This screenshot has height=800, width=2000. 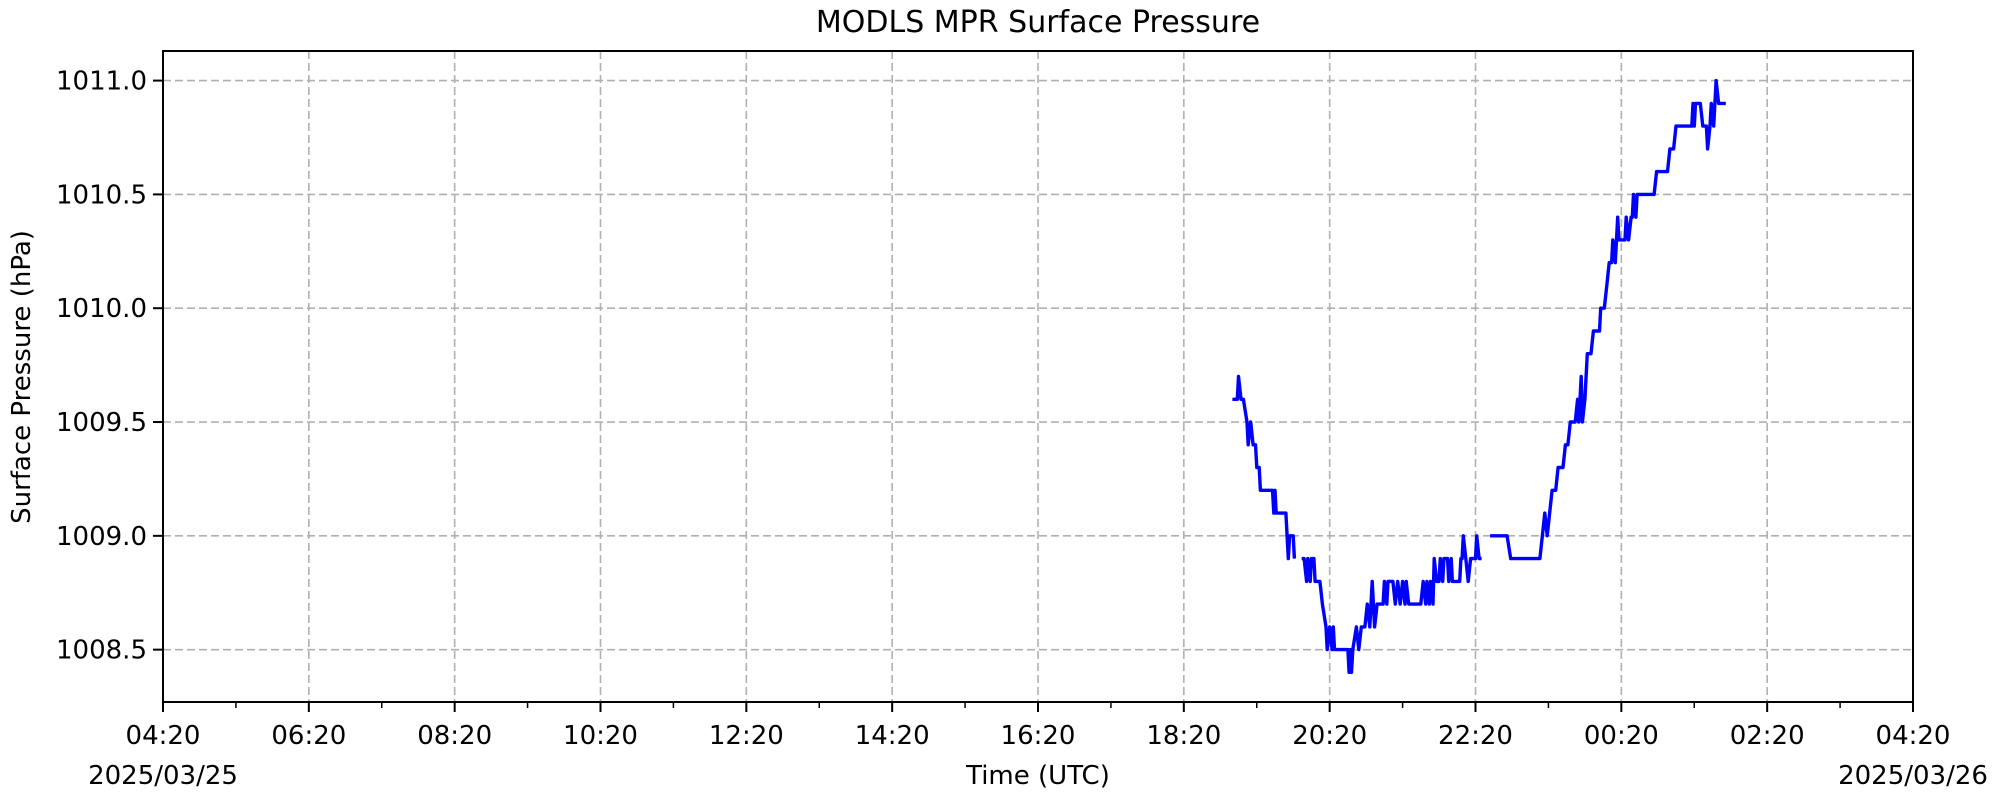 What do you see at coordinates (746, 736) in the screenshot?
I see `x-tick-label: 12:20` at bounding box center [746, 736].